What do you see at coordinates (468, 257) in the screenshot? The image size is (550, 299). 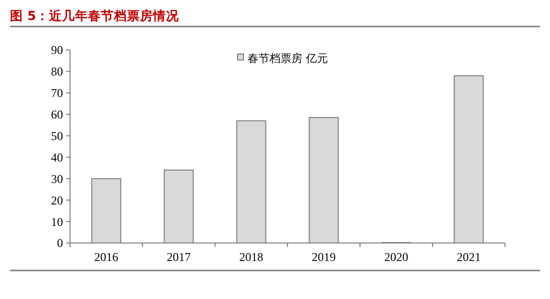 I see `x-tick-label: 2021` at bounding box center [468, 257].